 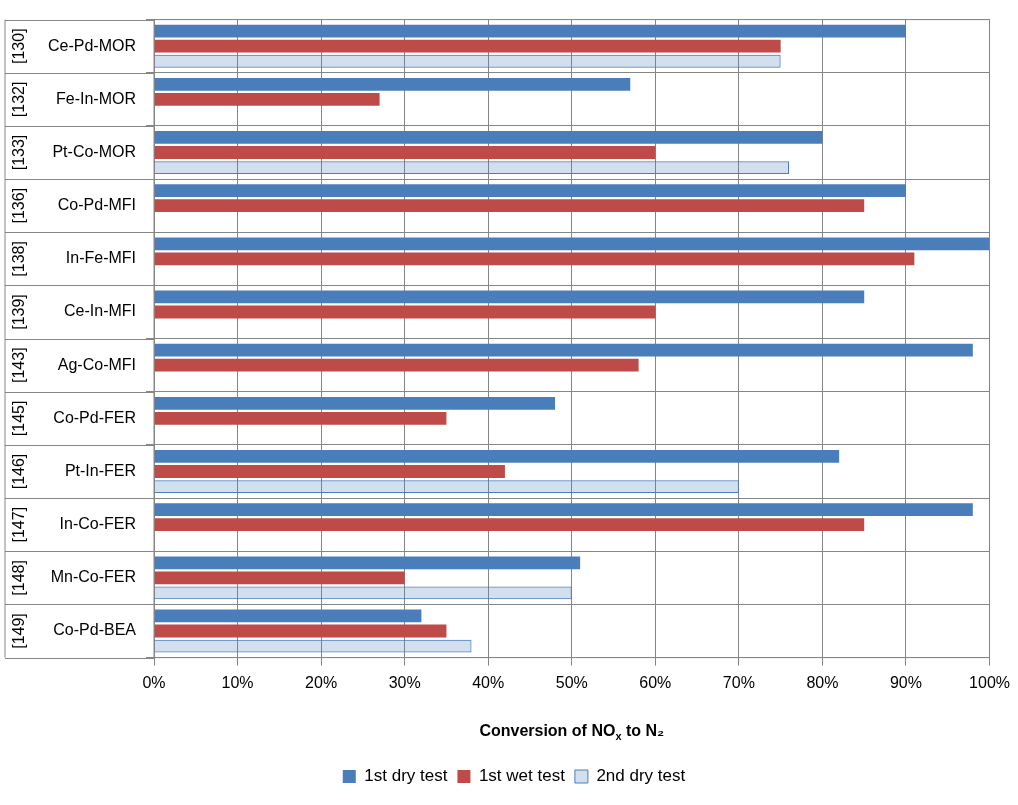 I want to click on x-tick-label: 100%, so click(x=989, y=682).